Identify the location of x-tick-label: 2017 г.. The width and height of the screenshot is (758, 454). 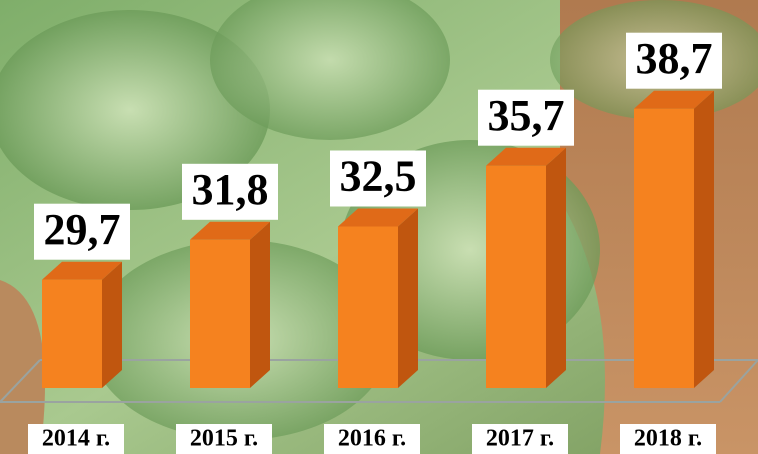
(520, 439).